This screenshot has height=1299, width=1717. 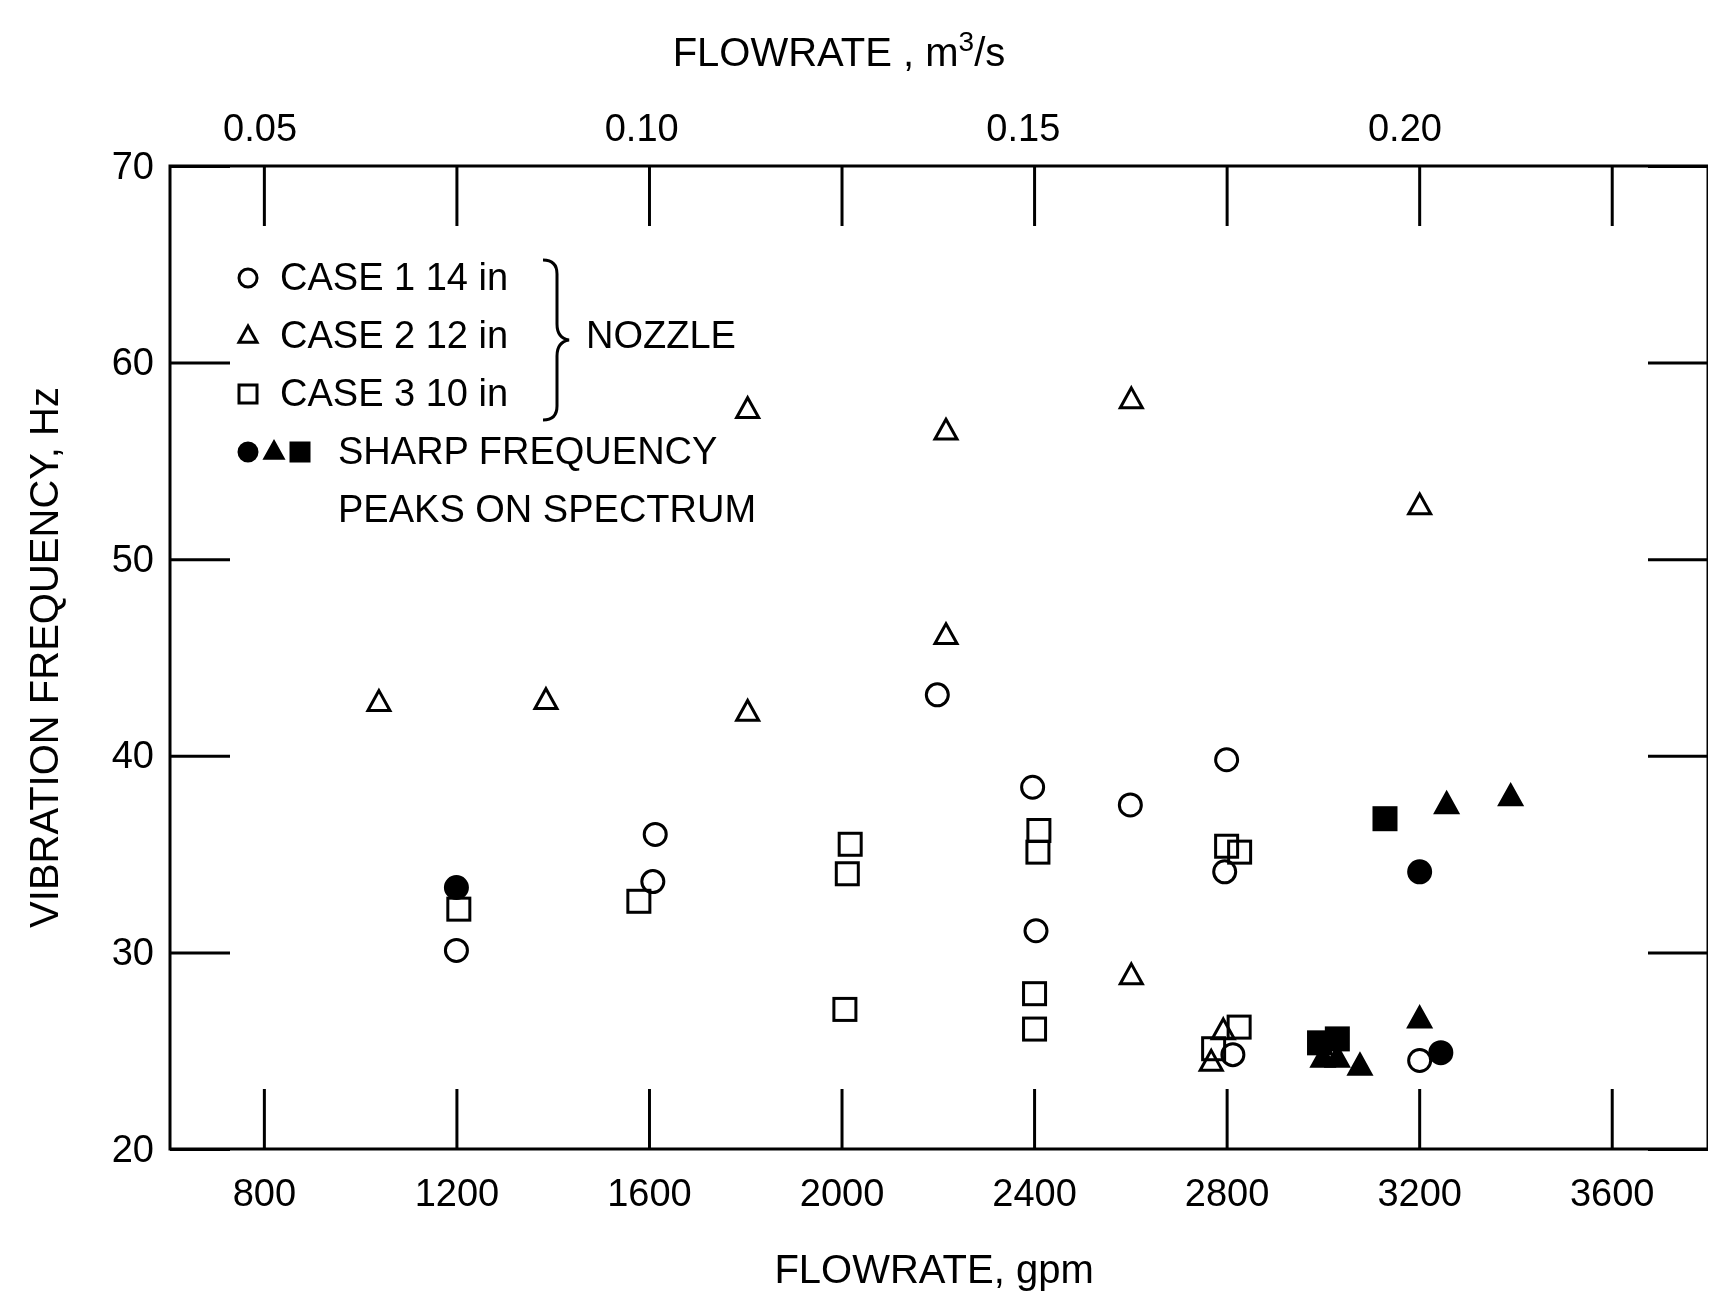 What do you see at coordinates (641, 128) in the screenshot?
I see `x2-tick-label: 0.10` at bounding box center [641, 128].